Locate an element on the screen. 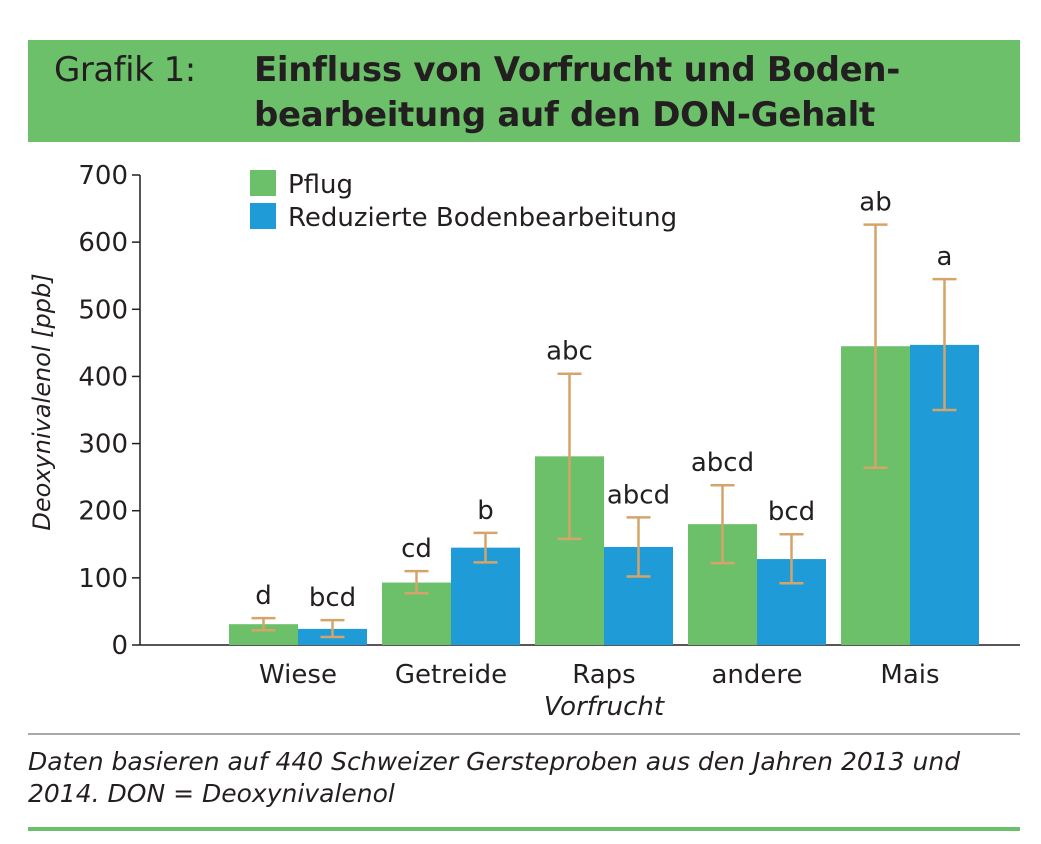  x-tick-label: Raps is located at coordinates (603, 675).